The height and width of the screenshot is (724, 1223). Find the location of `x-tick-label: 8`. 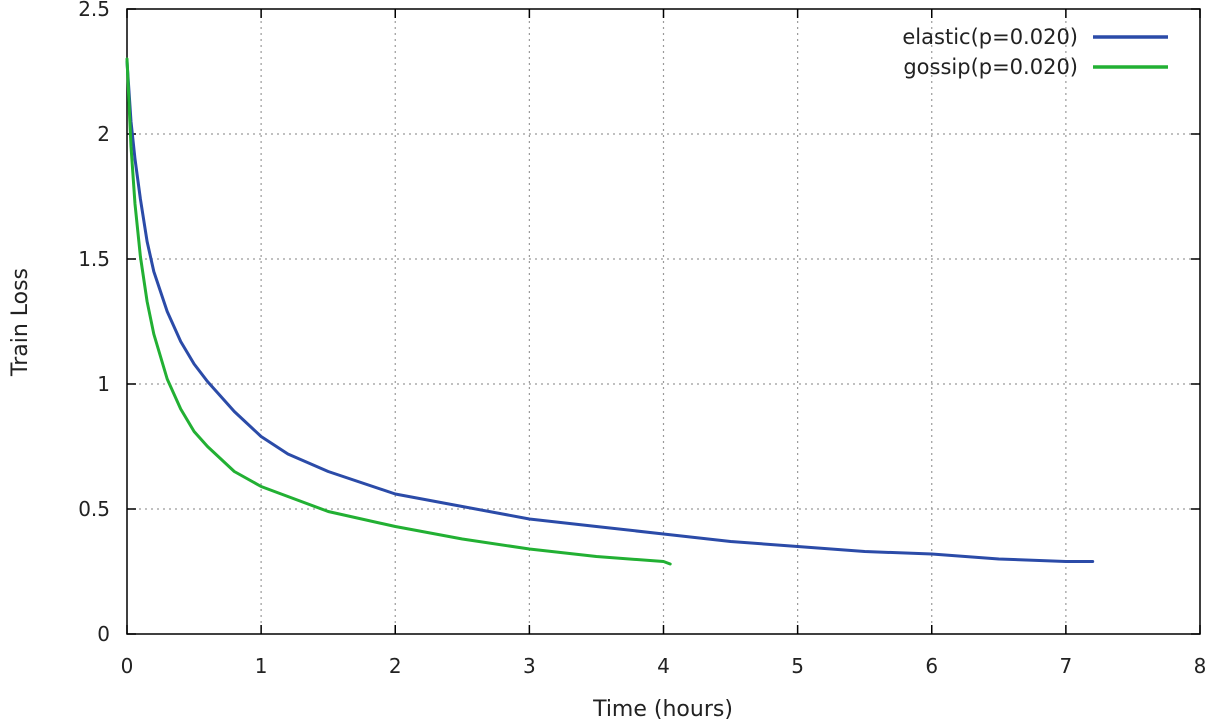

x-tick-label: 8 is located at coordinates (1200, 666).